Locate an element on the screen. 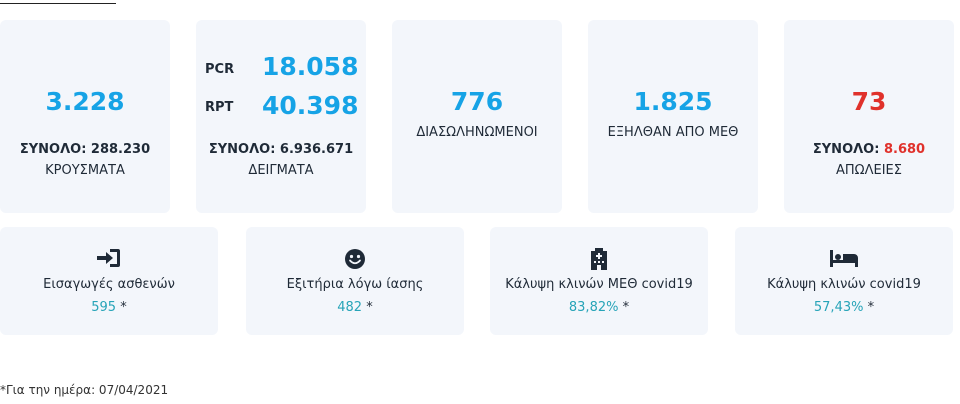 The image size is (960, 404). date-footnote: *Για την ημέρα: 07/04/2021 is located at coordinates (84, 390).